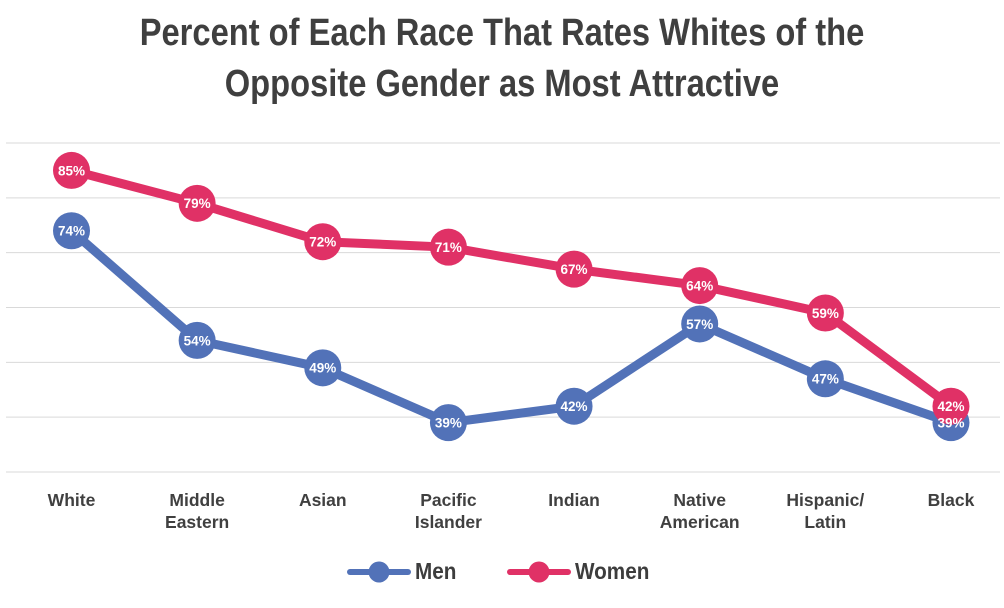  I want to click on legend: Men Women, so click(502, 571).